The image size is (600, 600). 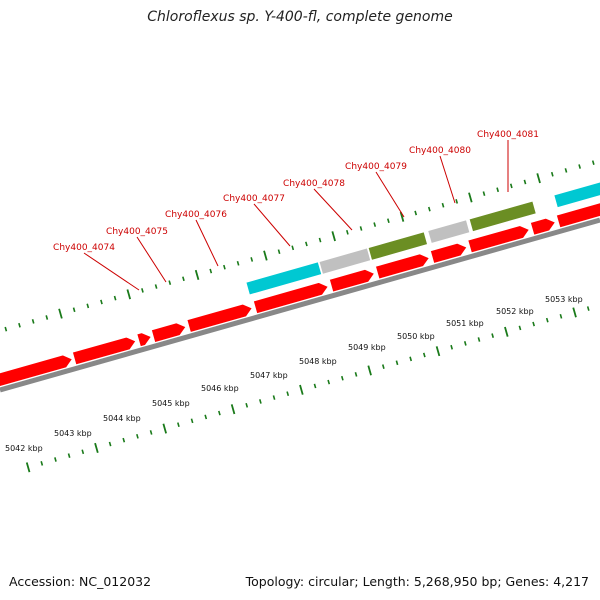 I want to click on kbp-label: 5050 kbp, so click(x=416, y=336).